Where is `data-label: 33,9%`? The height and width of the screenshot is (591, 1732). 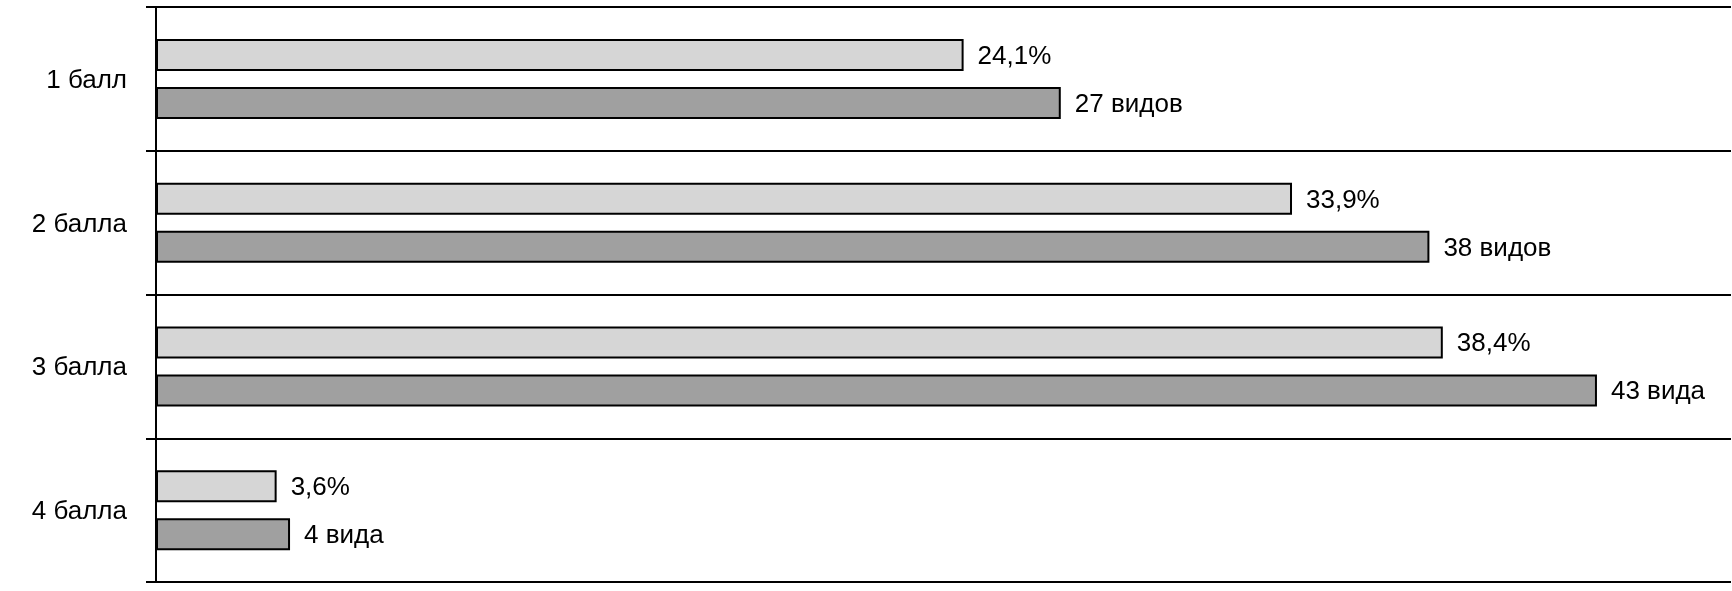
data-label: 33,9% is located at coordinates (1343, 198).